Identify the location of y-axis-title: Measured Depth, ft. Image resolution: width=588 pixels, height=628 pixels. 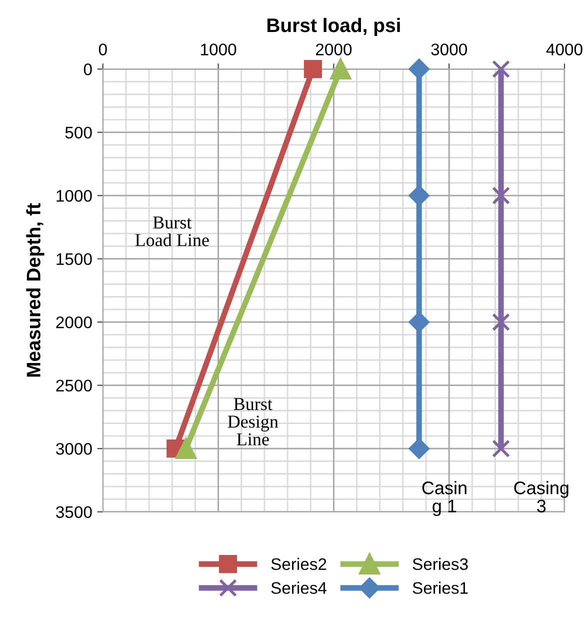
(35, 290).